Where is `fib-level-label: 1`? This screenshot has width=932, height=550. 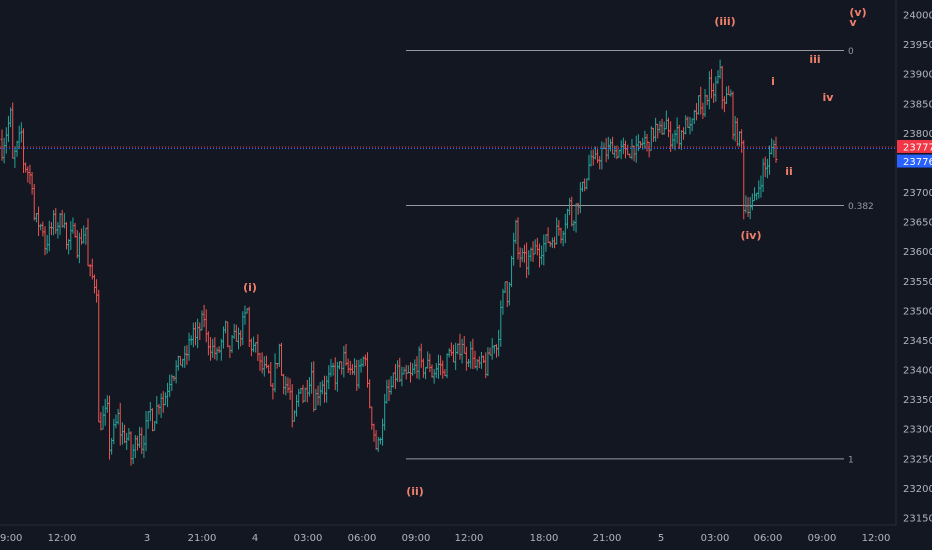 fib-level-label: 1 is located at coordinates (851, 460).